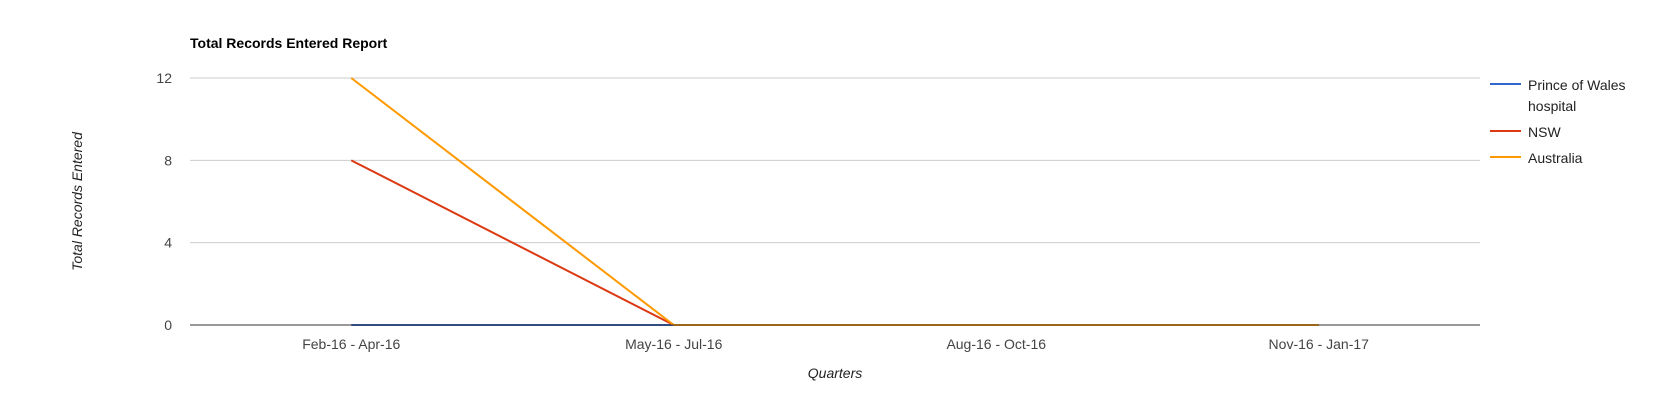  Describe the element at coordinates (1552, 106) in the screenshot. I see `legend-label: hospital` at that location.